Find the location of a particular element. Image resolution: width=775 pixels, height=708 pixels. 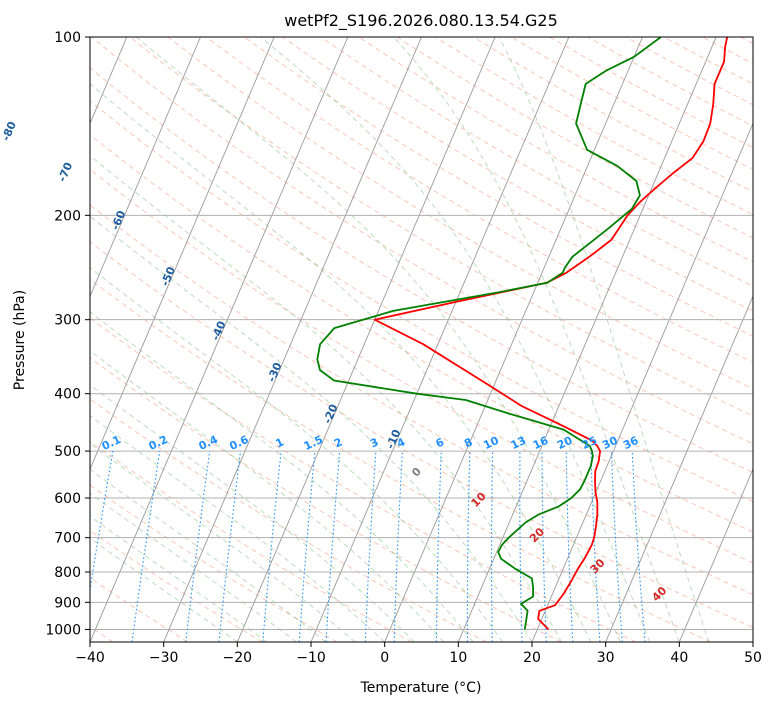

x-tick-label: 10 is located at coordinates (458, 658).